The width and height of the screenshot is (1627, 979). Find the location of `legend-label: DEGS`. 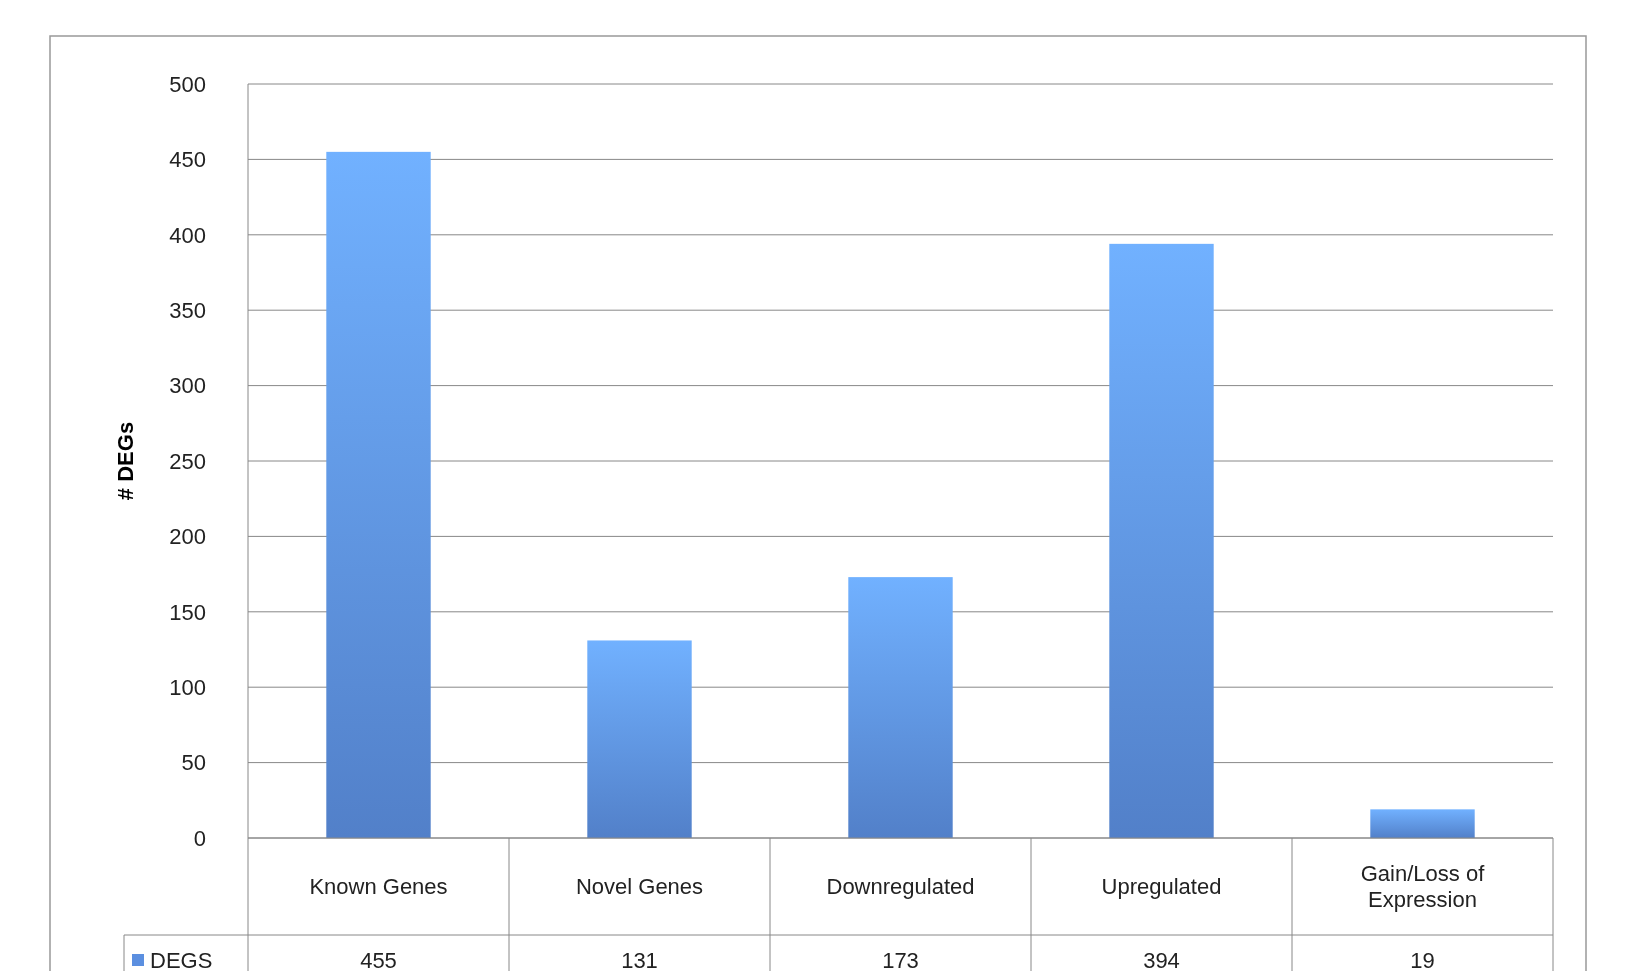

legend-label: DEGS is located at coordinates (181, 960).